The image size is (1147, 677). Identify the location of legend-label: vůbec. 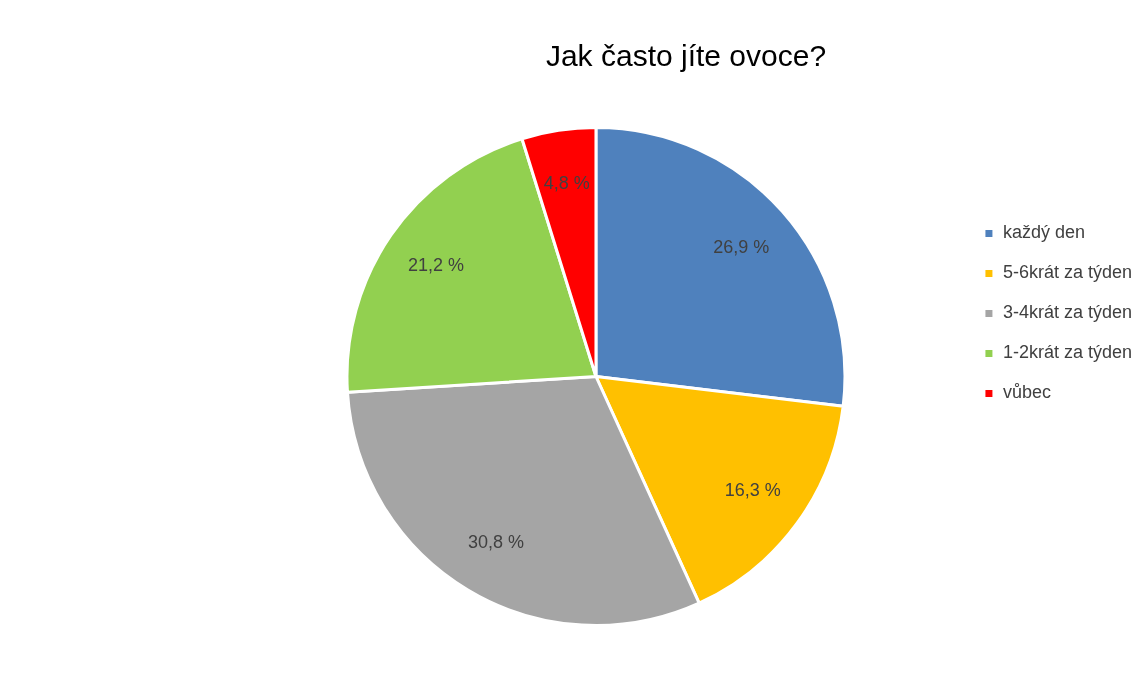
(1026, 392).